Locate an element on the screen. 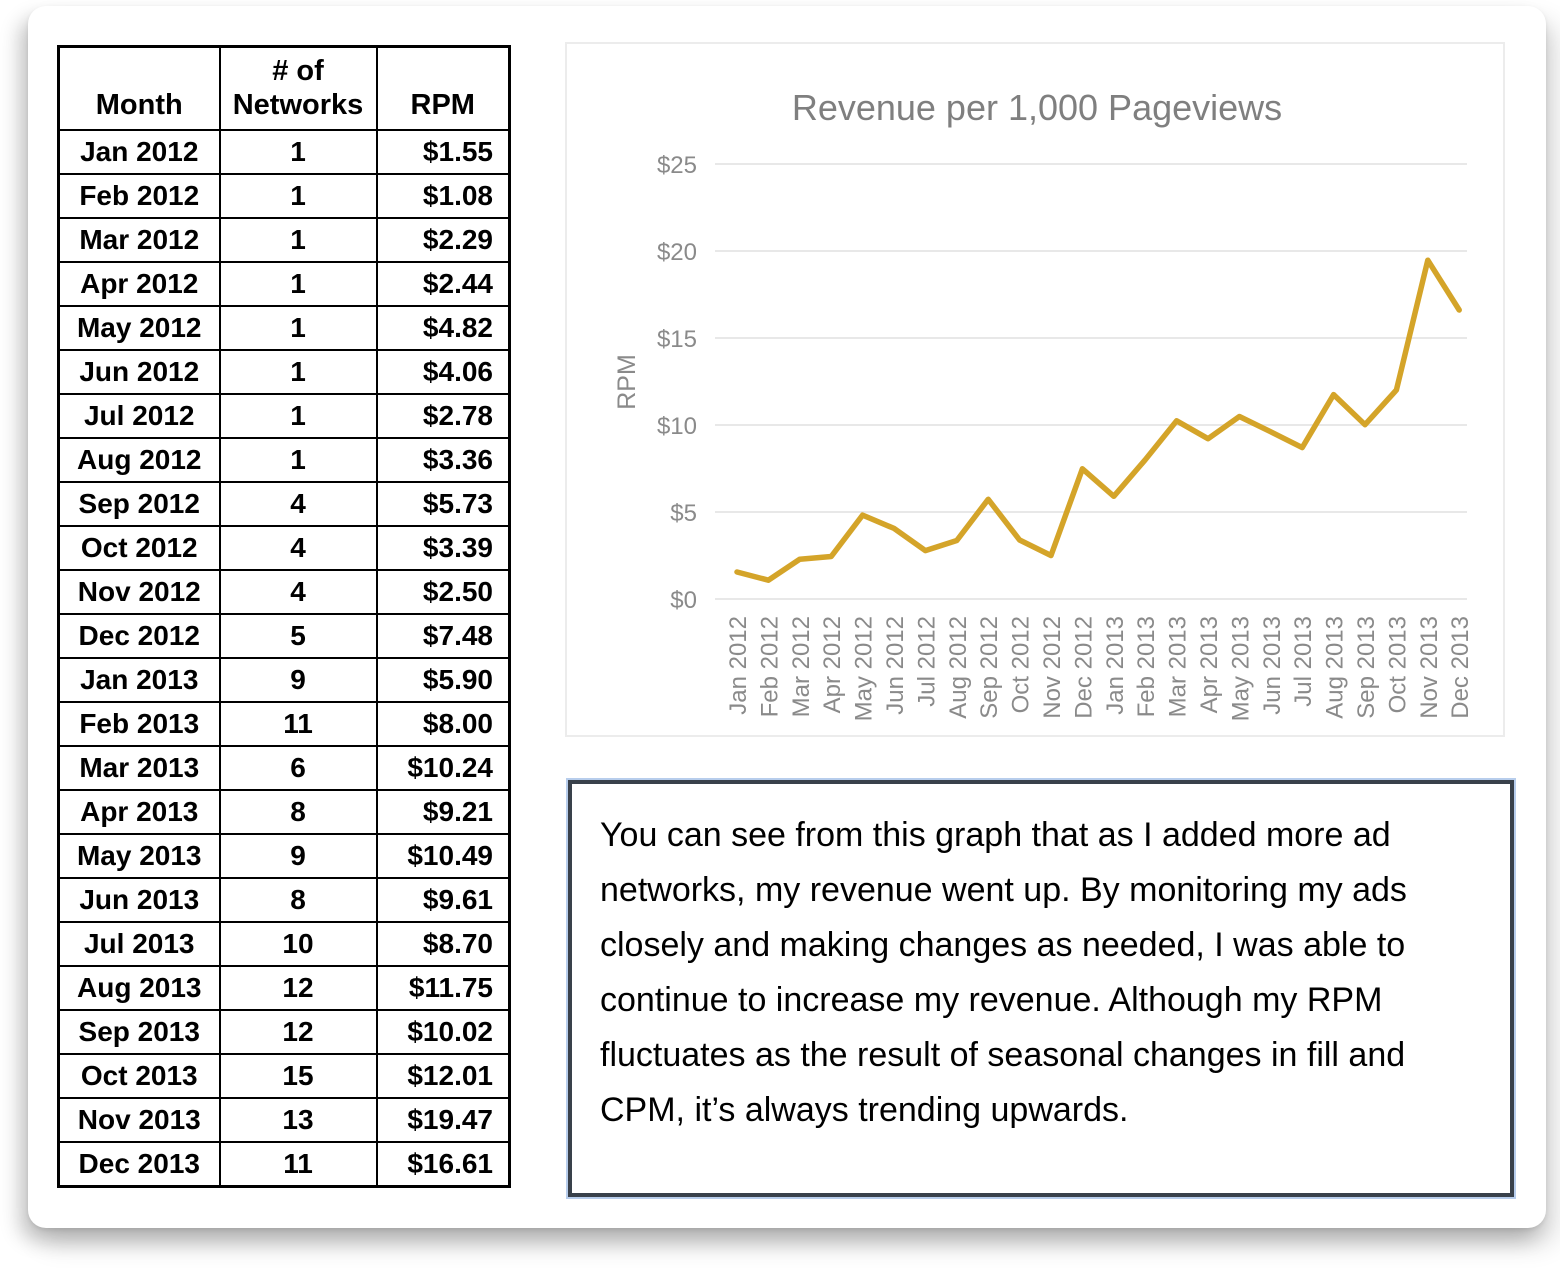 Image resolution: width=1560 pixels, height=1268 pixels. x-tick-label: May 2012 is located at coordinates (864, 668).